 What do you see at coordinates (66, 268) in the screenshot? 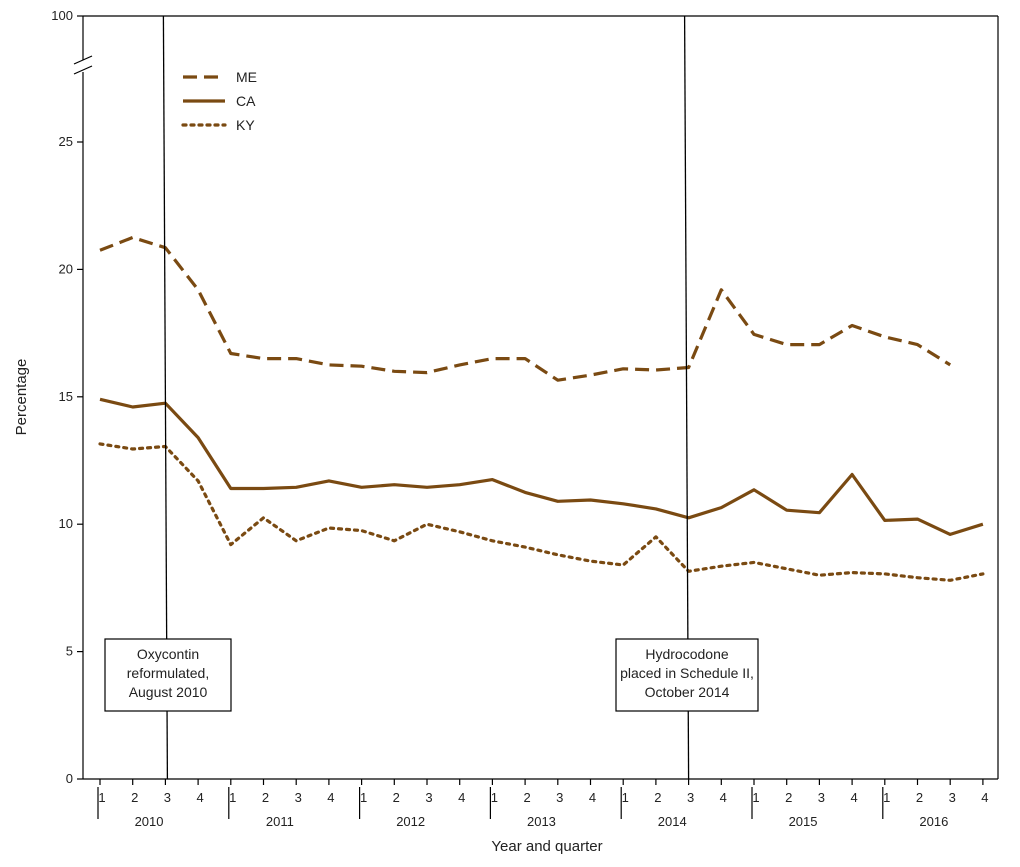
I see `y-tick-label: 20` at bounding box center [66, 268].